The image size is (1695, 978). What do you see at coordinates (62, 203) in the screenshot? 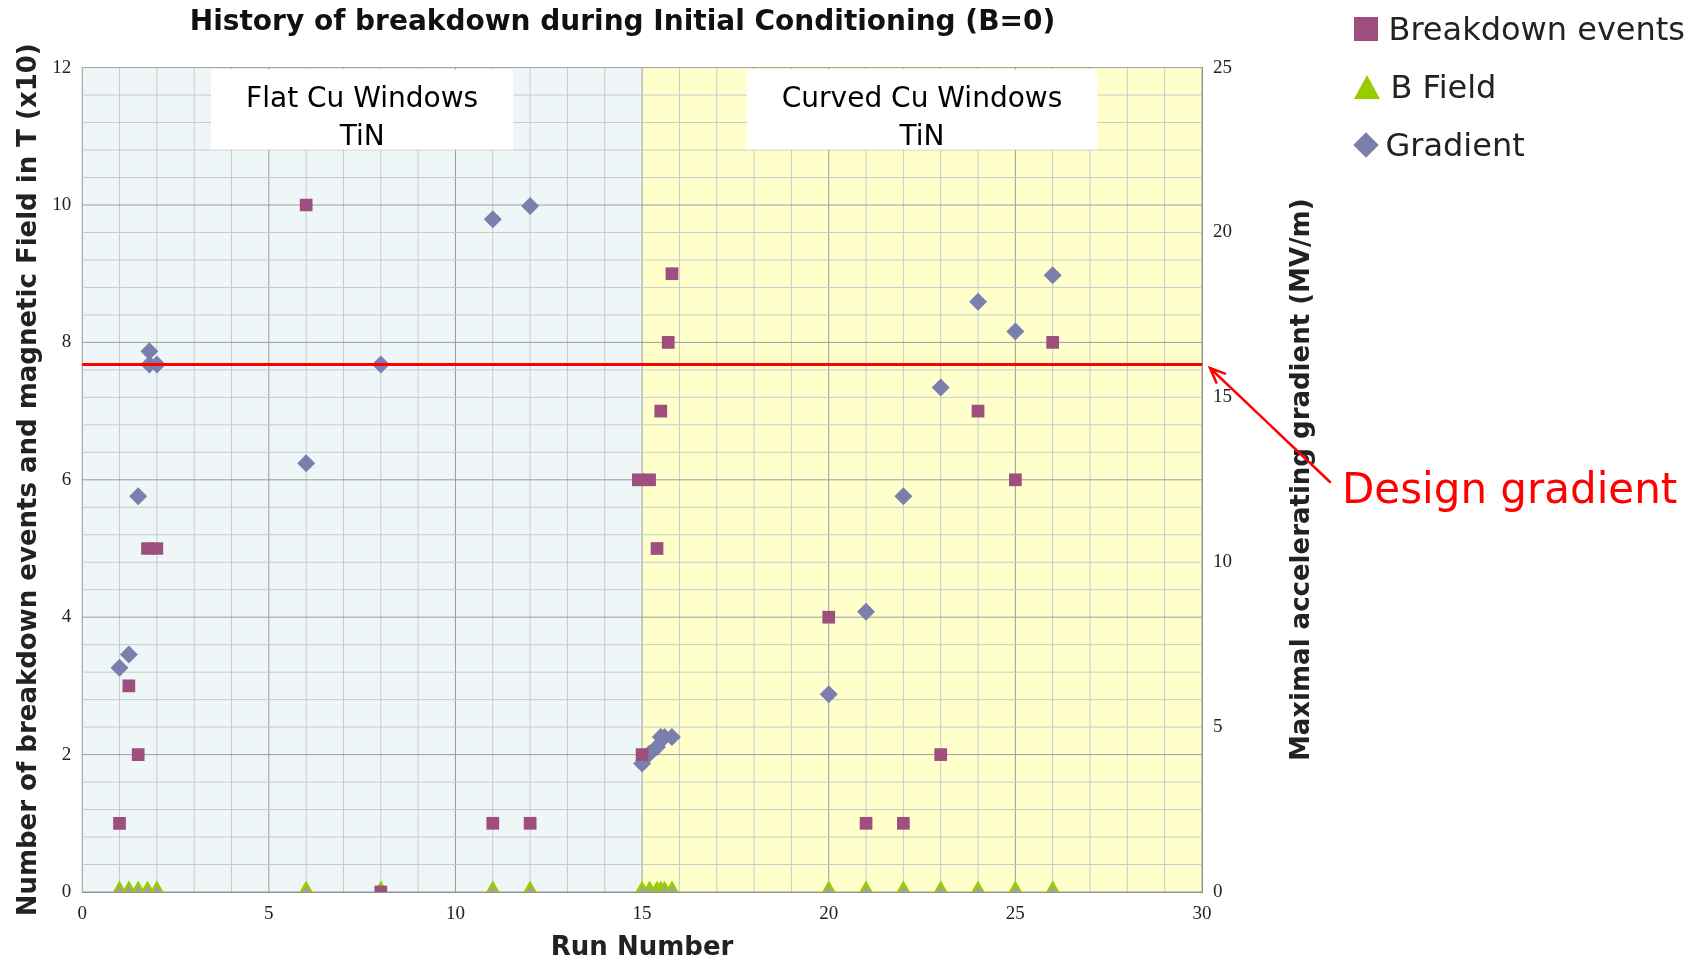
I see `y-tick-label: 10` at bounding box center [62, 203].